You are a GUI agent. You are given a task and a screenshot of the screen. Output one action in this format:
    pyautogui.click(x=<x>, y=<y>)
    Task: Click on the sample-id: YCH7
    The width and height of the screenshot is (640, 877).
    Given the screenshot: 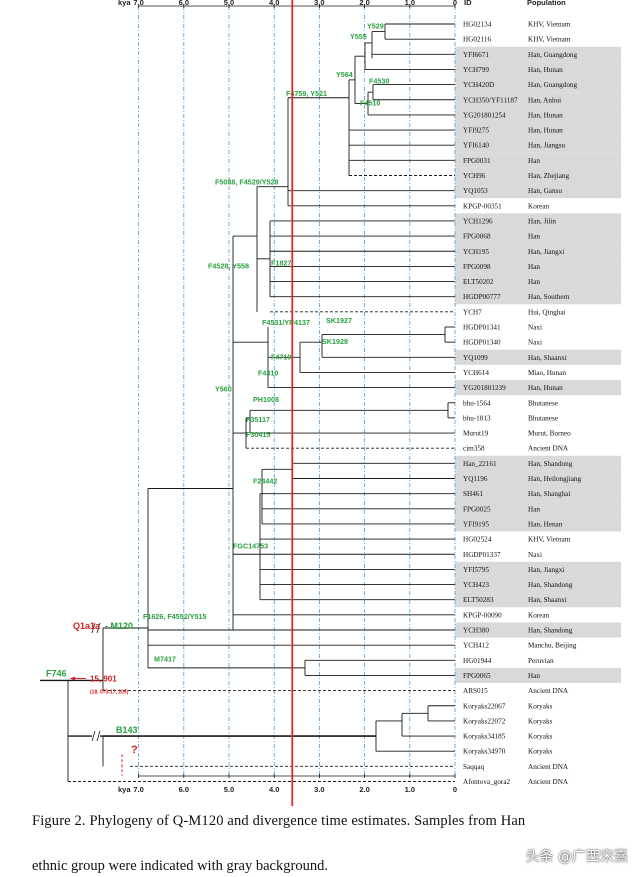 What is the action you would take?
    pyautogui.click(x=472, y=312)
    